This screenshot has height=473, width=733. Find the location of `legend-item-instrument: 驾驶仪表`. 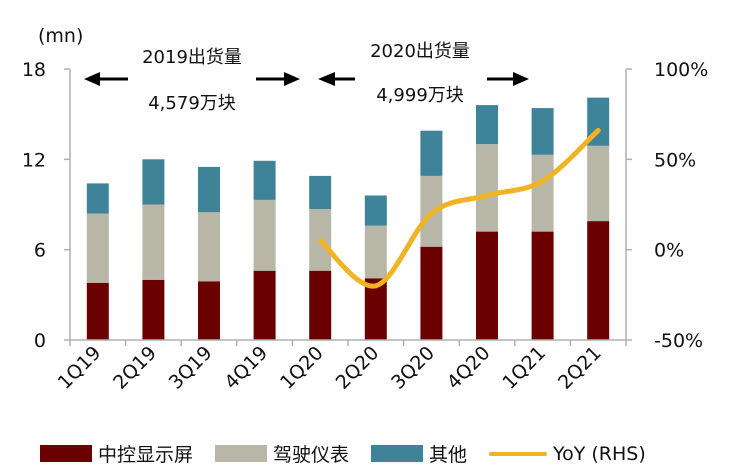

legend-item-instrument: 驾驶仪表 is located at coordinates (282, 453).